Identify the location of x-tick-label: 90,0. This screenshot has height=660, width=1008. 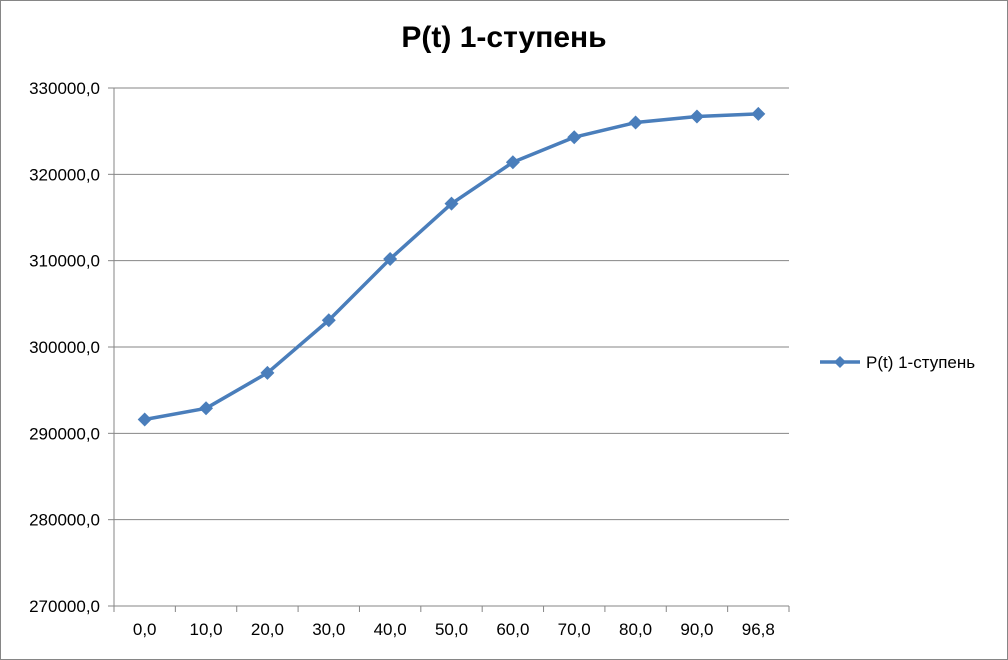
(696, 629).